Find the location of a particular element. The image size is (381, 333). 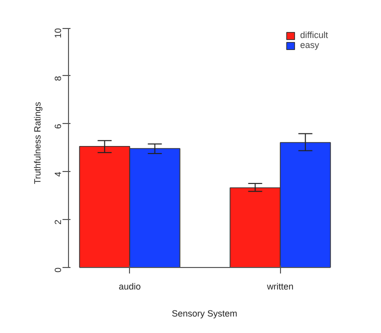

x-axis-title: Sensory System is located at coordinates (205, 313).